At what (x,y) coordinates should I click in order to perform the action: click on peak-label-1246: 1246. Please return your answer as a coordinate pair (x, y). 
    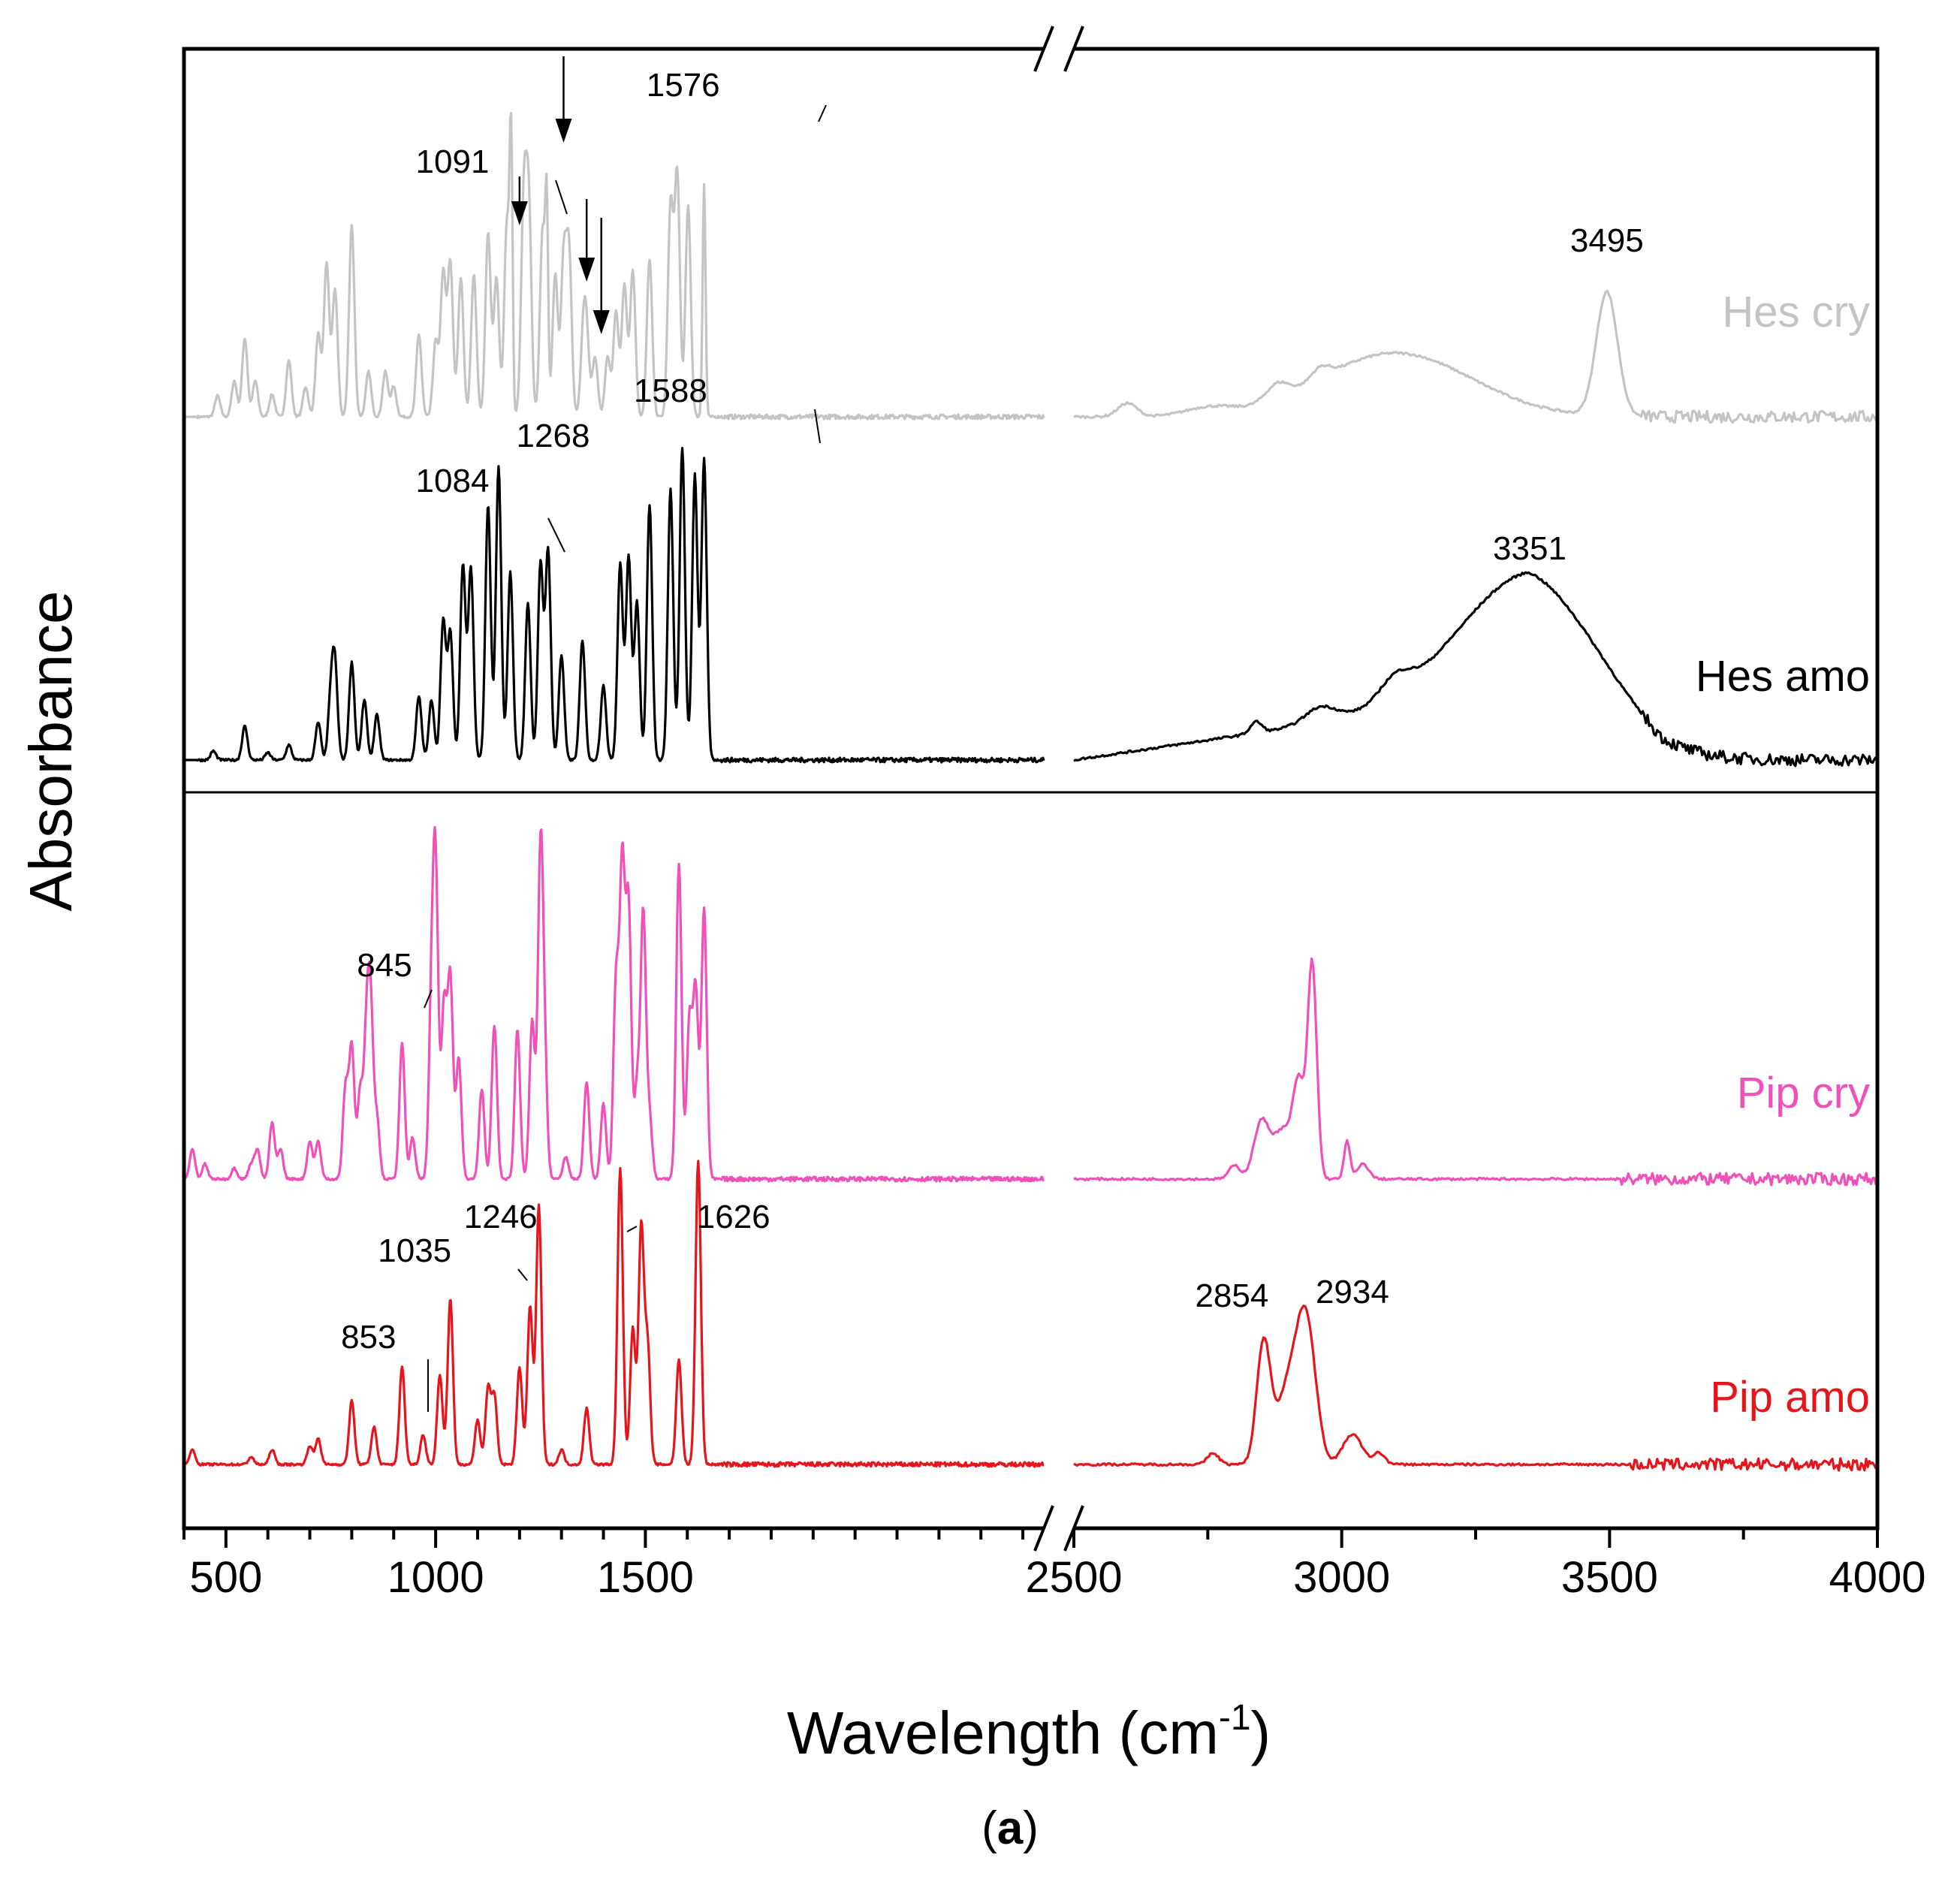
    Looking at the image, I should click on (501, 1217).